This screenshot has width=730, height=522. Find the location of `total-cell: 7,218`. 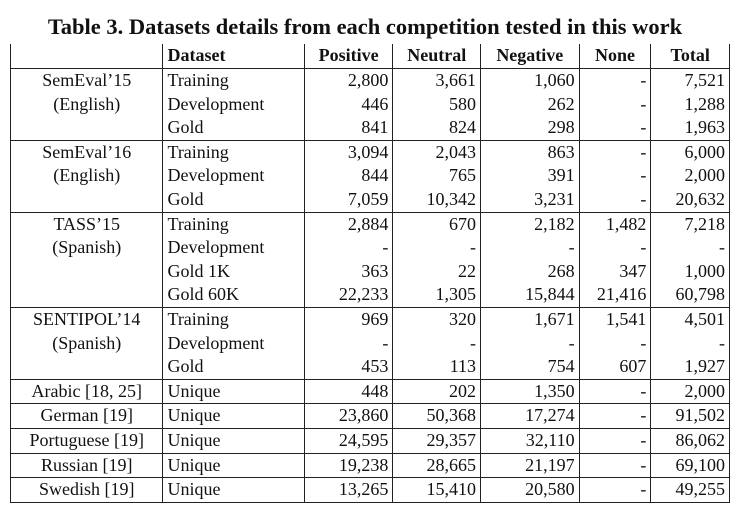

total-cell: 7,218 is located at coordinates (690, 224).